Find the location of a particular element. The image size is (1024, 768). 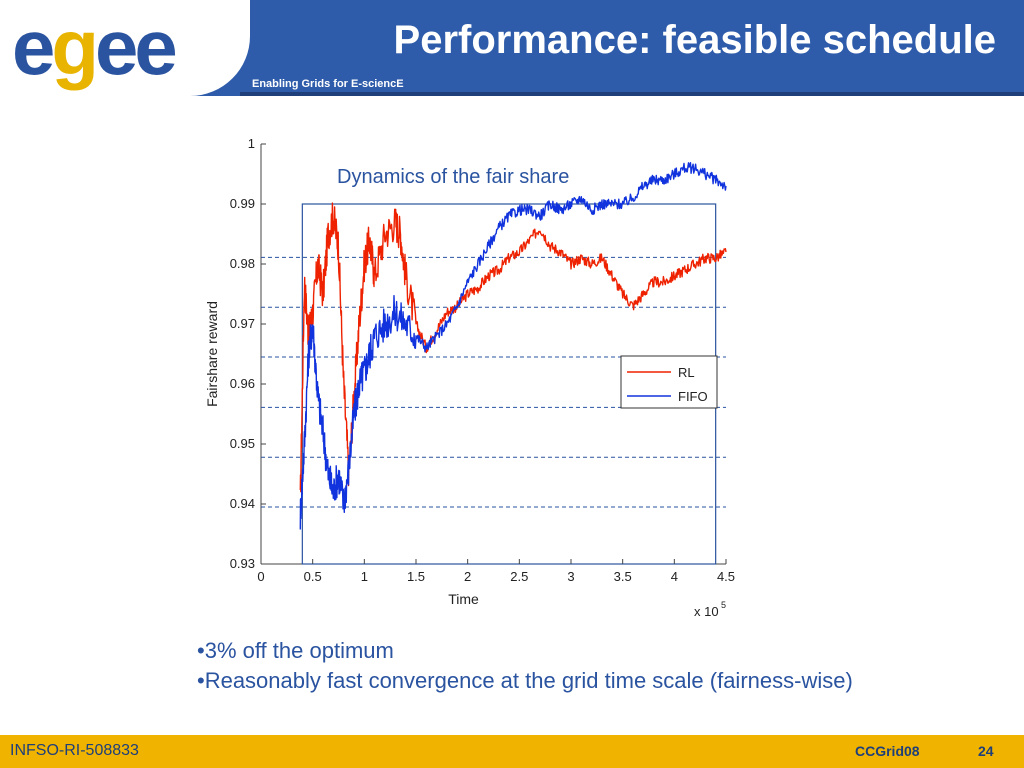

x-multiplier-label: x 10 is located at coordinates (706, 611).